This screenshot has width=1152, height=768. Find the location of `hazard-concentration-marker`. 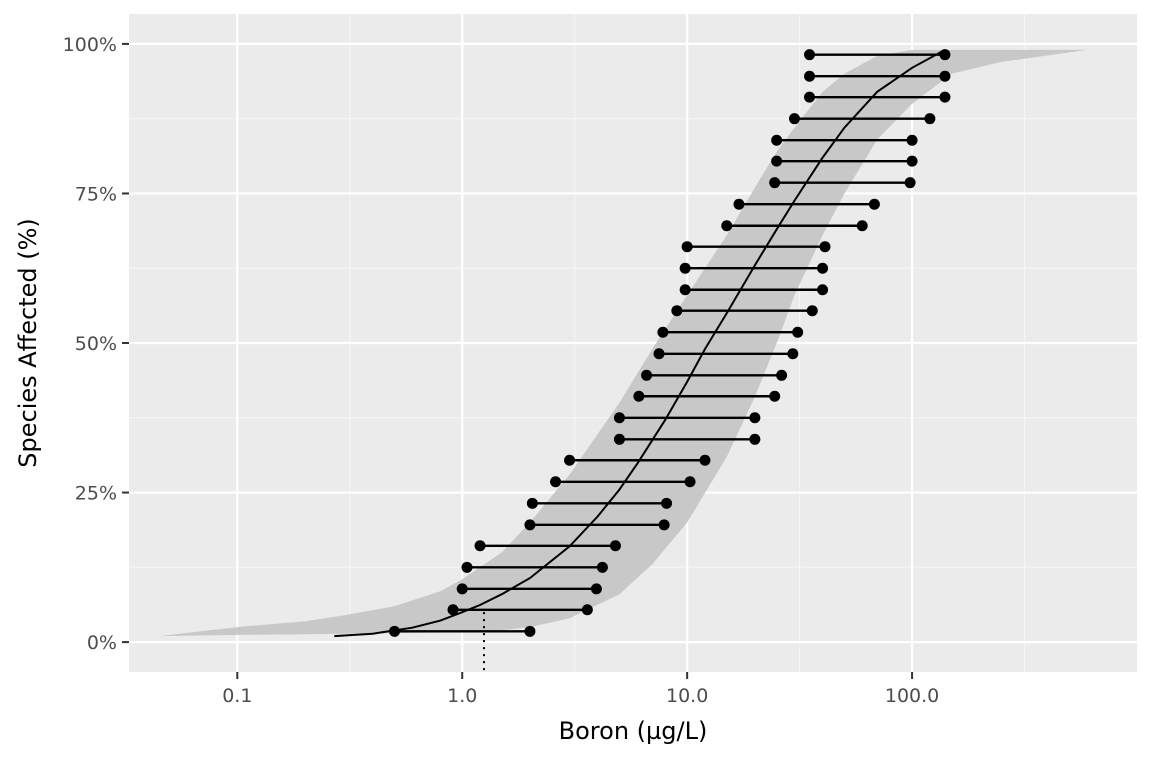

hazard-concentration-marker is located at coordinates (484, 642).